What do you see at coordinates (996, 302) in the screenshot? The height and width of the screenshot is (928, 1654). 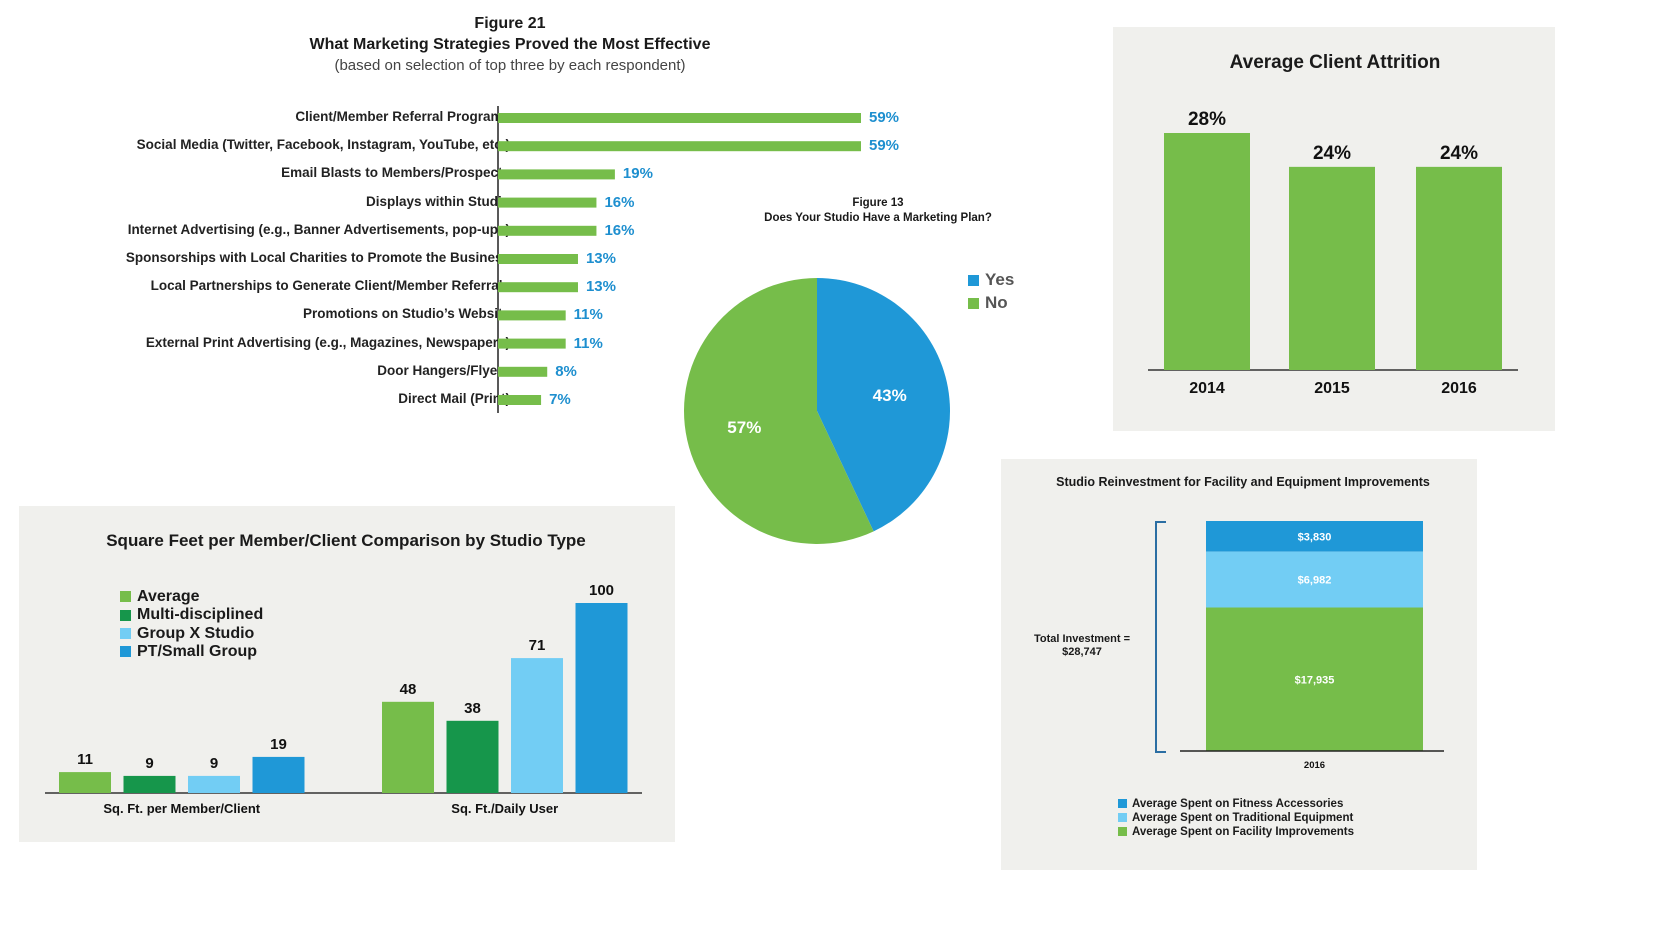 I see `pie-legend-no-label: No` at bounding box center [996, 302].